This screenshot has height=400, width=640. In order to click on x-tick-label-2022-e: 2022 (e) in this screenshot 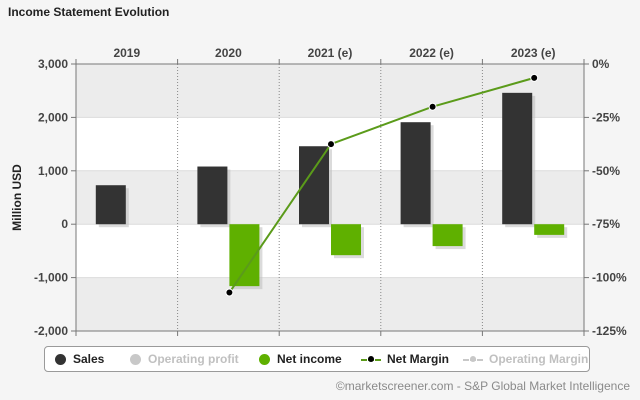, I will do `click(431, 53)`.